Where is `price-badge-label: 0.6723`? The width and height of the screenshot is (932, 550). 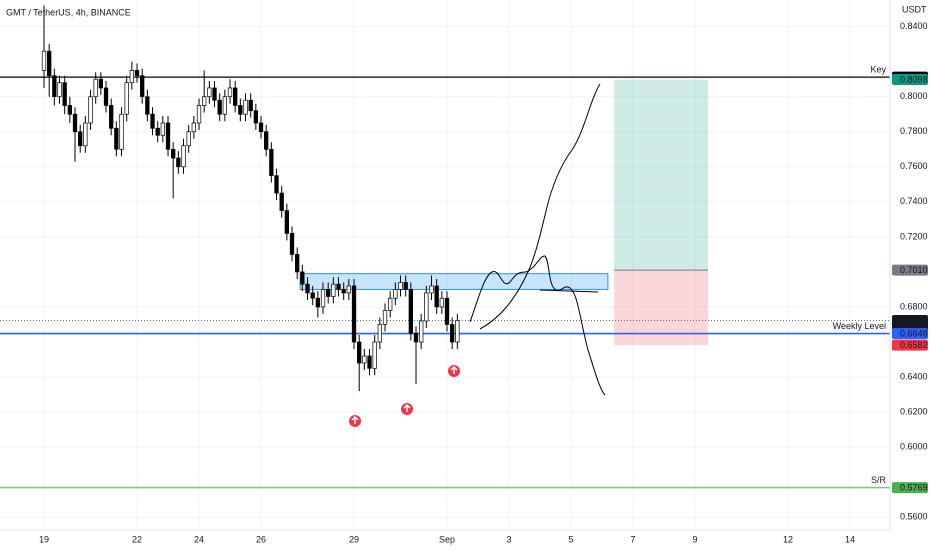 price-badge-label: 0.6723 is located at coordinates (914, 320).